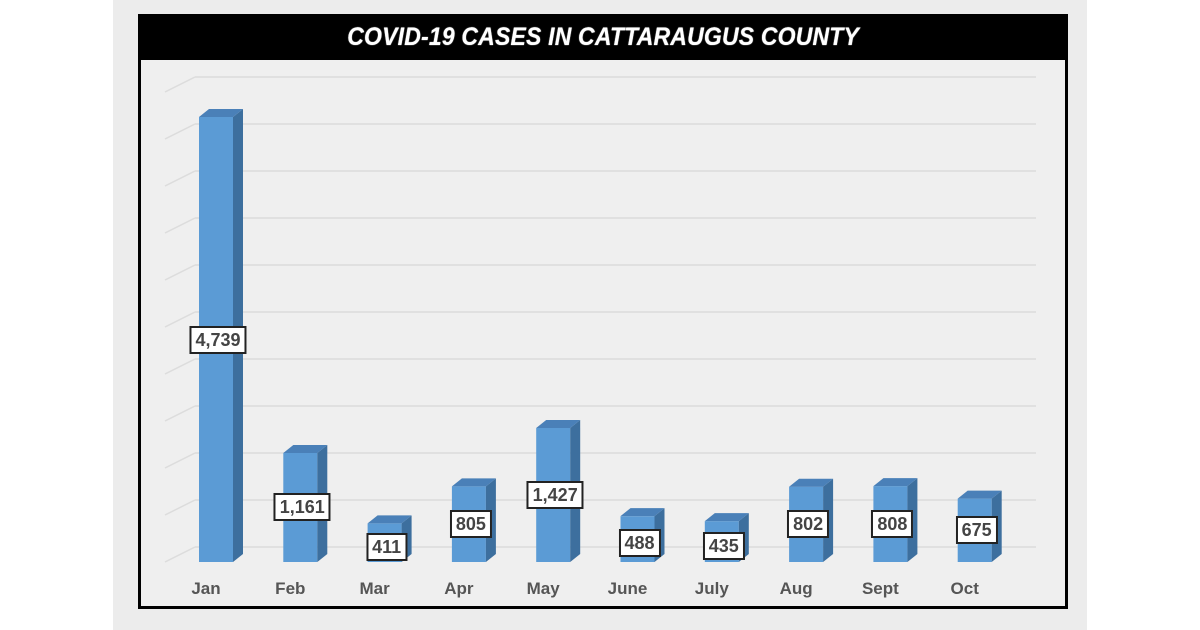  What do you see at coordinates (206, 588) in the screenshot?
I see `category-label: Jan` at bounding box center [206, 588].